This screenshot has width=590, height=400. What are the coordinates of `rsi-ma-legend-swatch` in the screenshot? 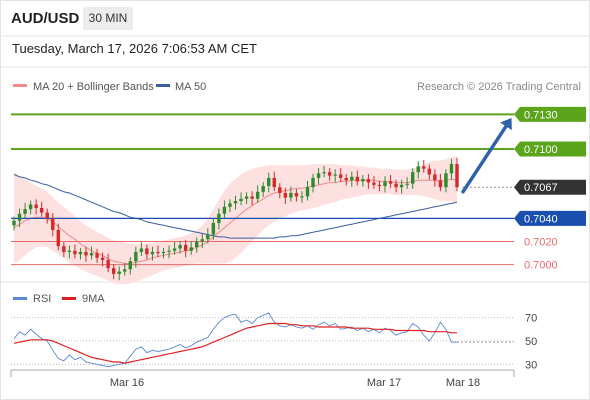 It's located at (69, 298).